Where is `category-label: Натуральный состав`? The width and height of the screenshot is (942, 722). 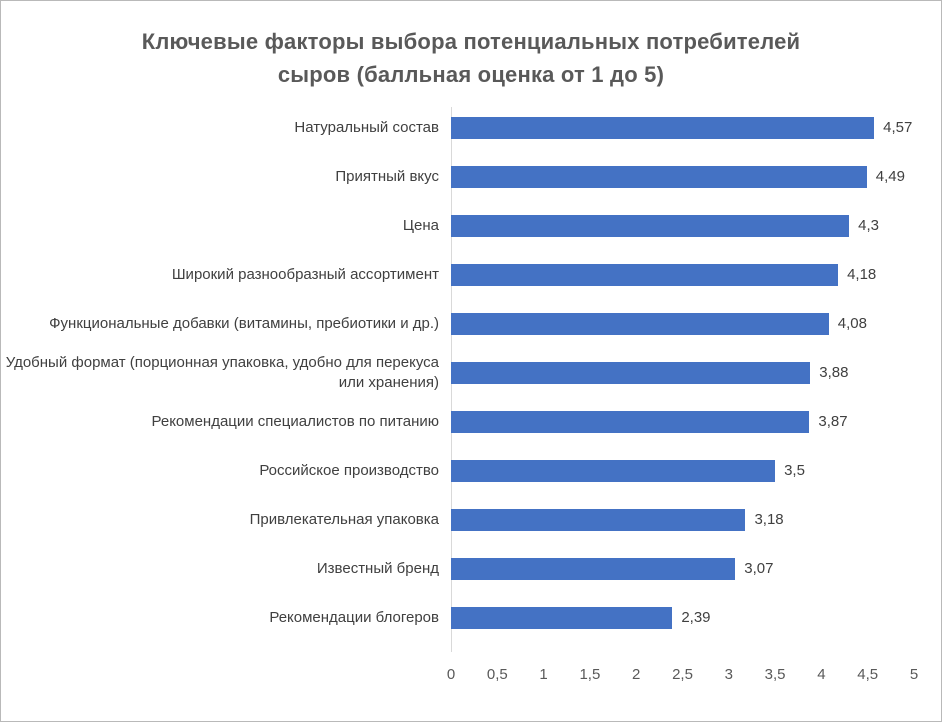 category-label: Натуральный состав is located at coordinates (366, 127).